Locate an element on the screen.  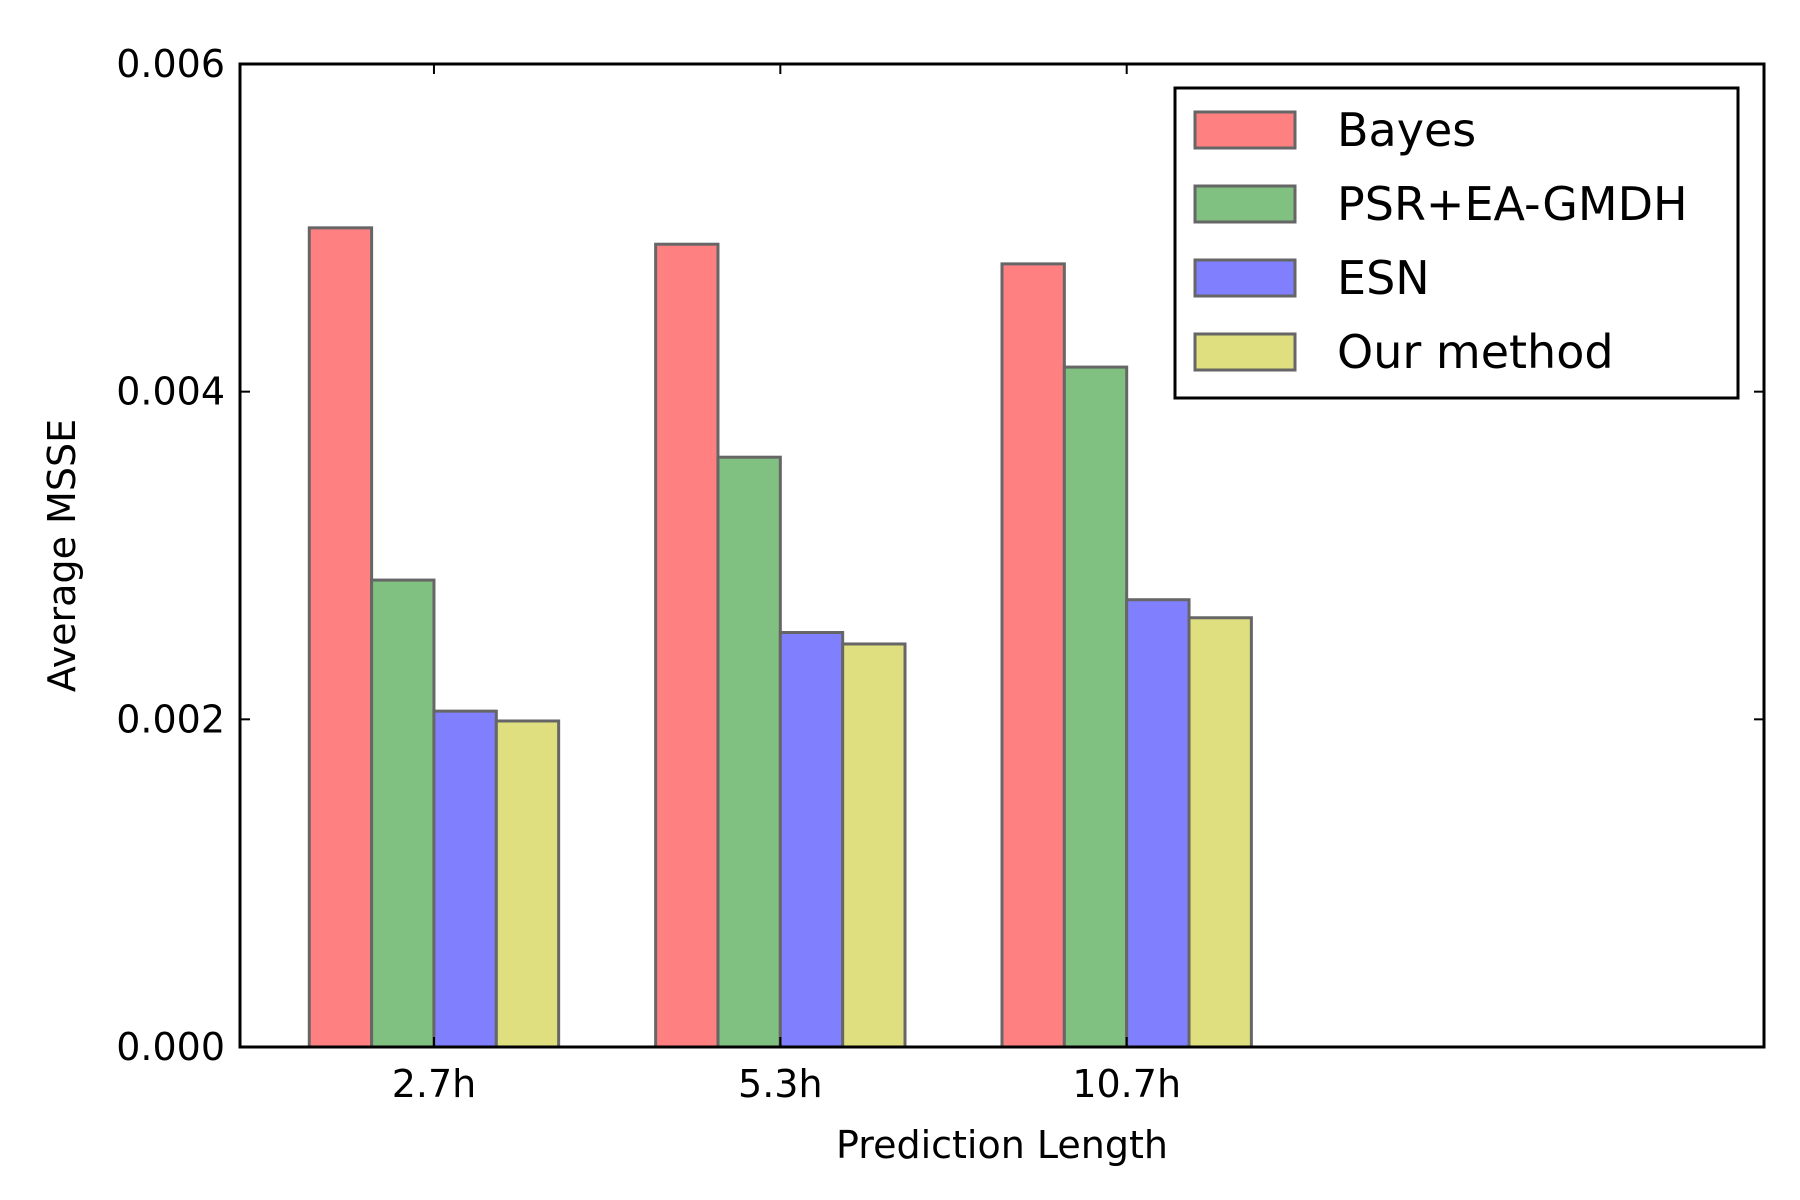
legend-label: Bayes is located at coordinates (1406, 130).